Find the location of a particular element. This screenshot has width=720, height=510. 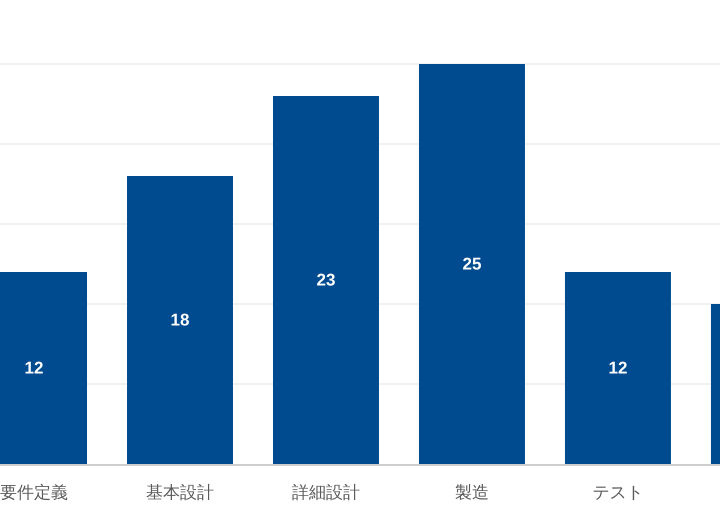

data-label: 25 is located at coordinates (472, 264).